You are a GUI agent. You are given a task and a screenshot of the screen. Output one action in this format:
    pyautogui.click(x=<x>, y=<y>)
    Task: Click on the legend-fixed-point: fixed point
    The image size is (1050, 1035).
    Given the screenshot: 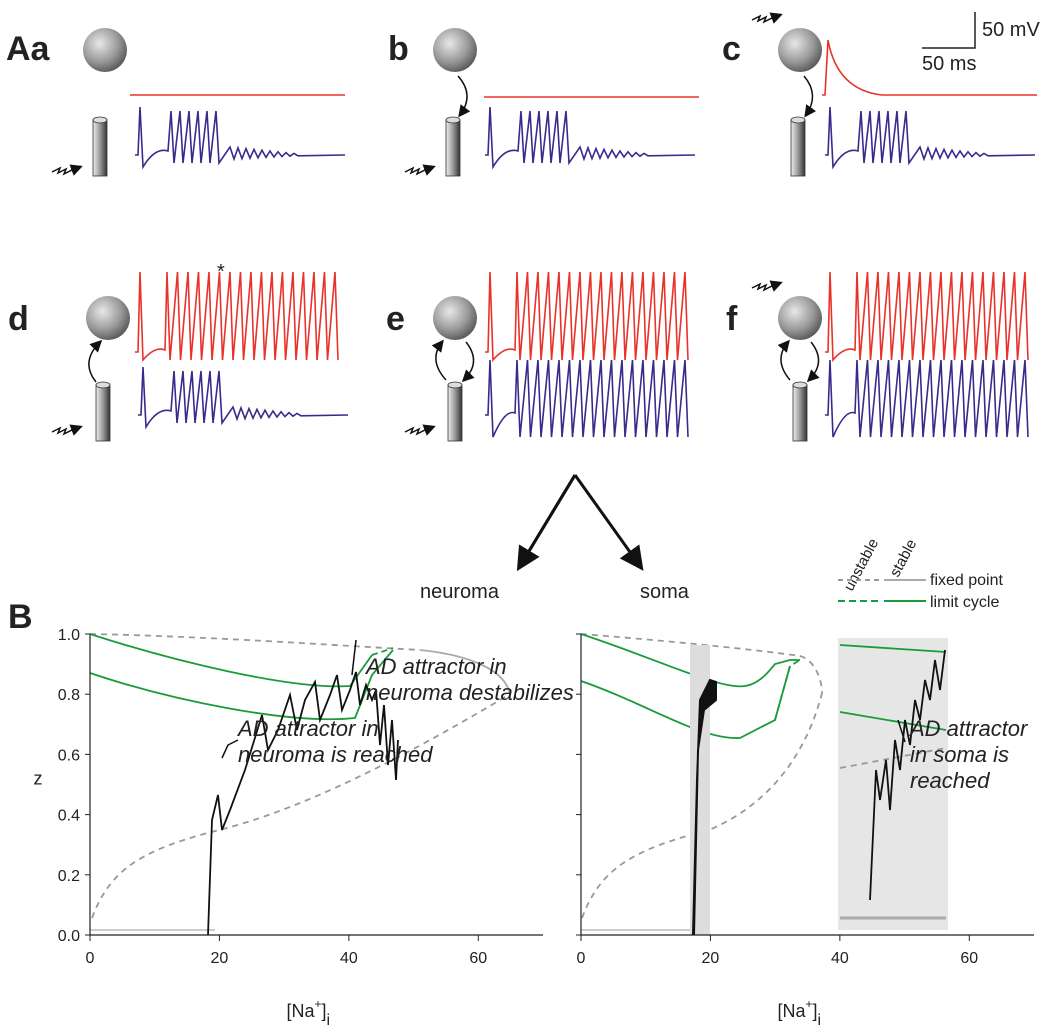 What is the action you would take?
    pyautogui.click(x=966, y=580)
    